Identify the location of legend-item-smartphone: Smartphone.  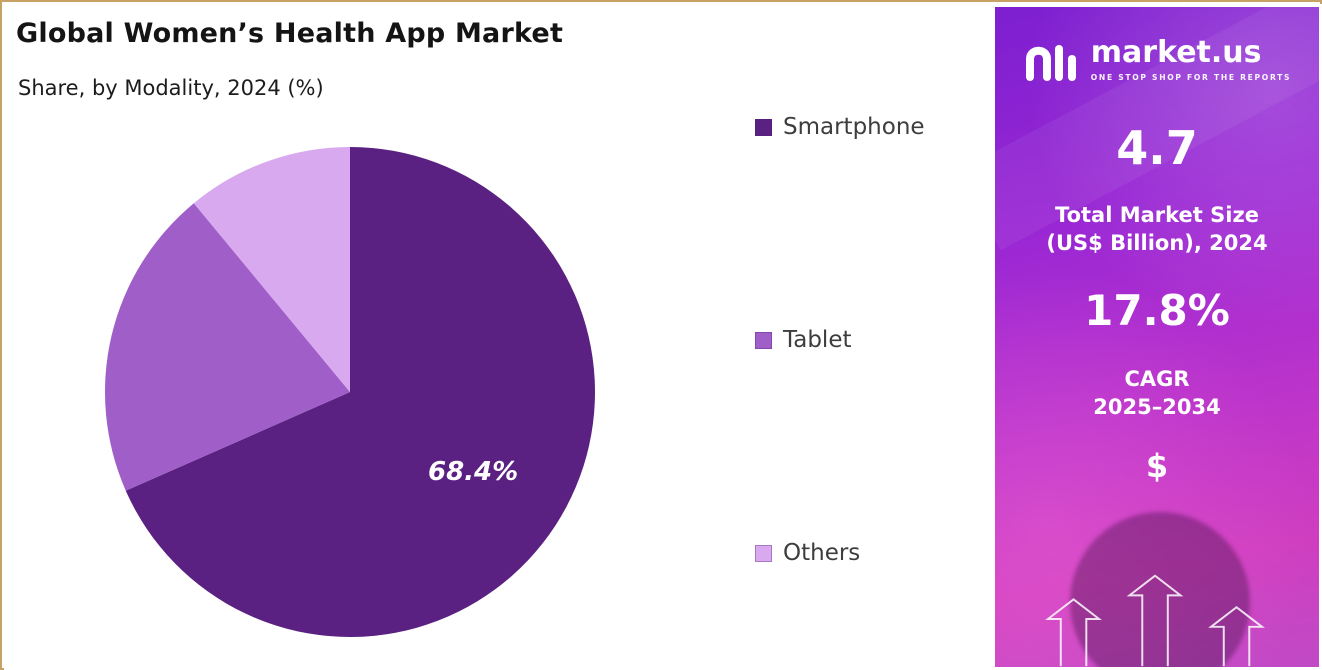
(840, 127).